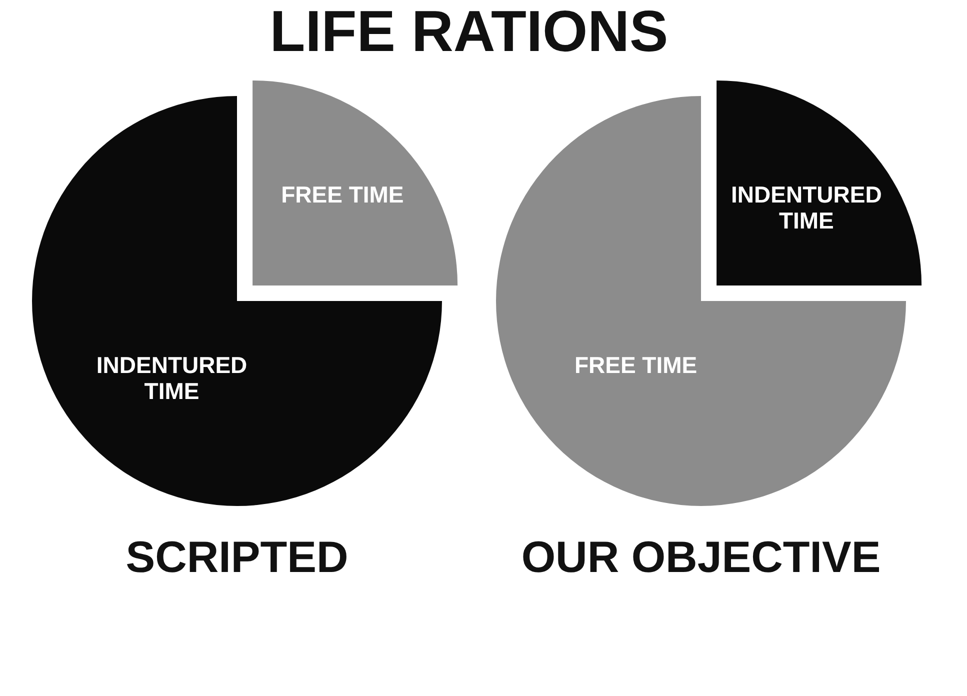  What do you see at coordinates (237, 557) in the screenshot?
I see `text: SCRIPTED` at bounding box center [237, 557].